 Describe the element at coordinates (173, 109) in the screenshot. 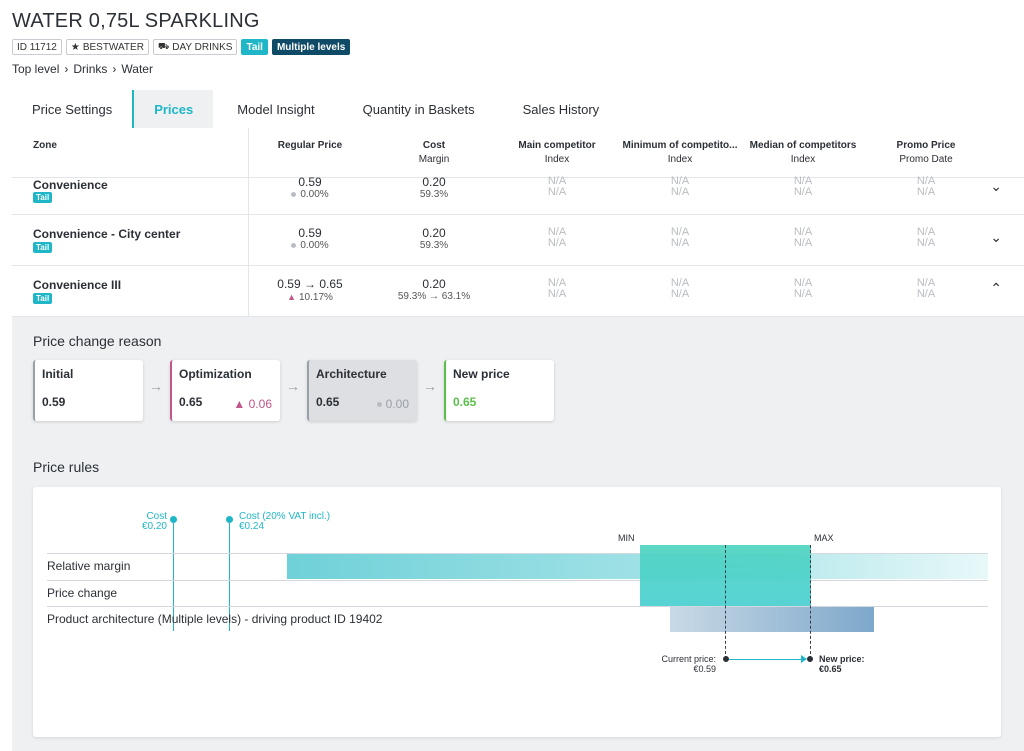

I see `tab-prices: Prices` at that location.